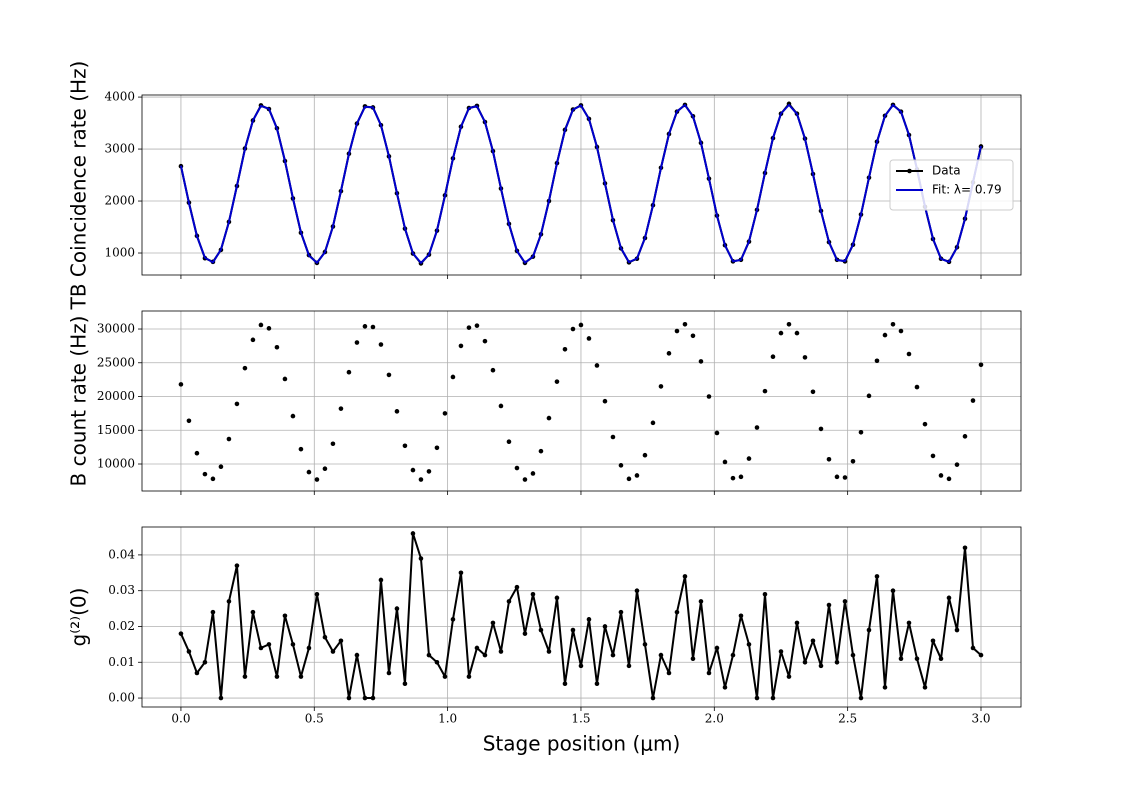 Image resolution: width=1134 pixels, height=794 pixels. What do you see at coordinates (119, 97) in the screenshot?
I see `y-tick-label: 4000` at bounding box center [119, 97].